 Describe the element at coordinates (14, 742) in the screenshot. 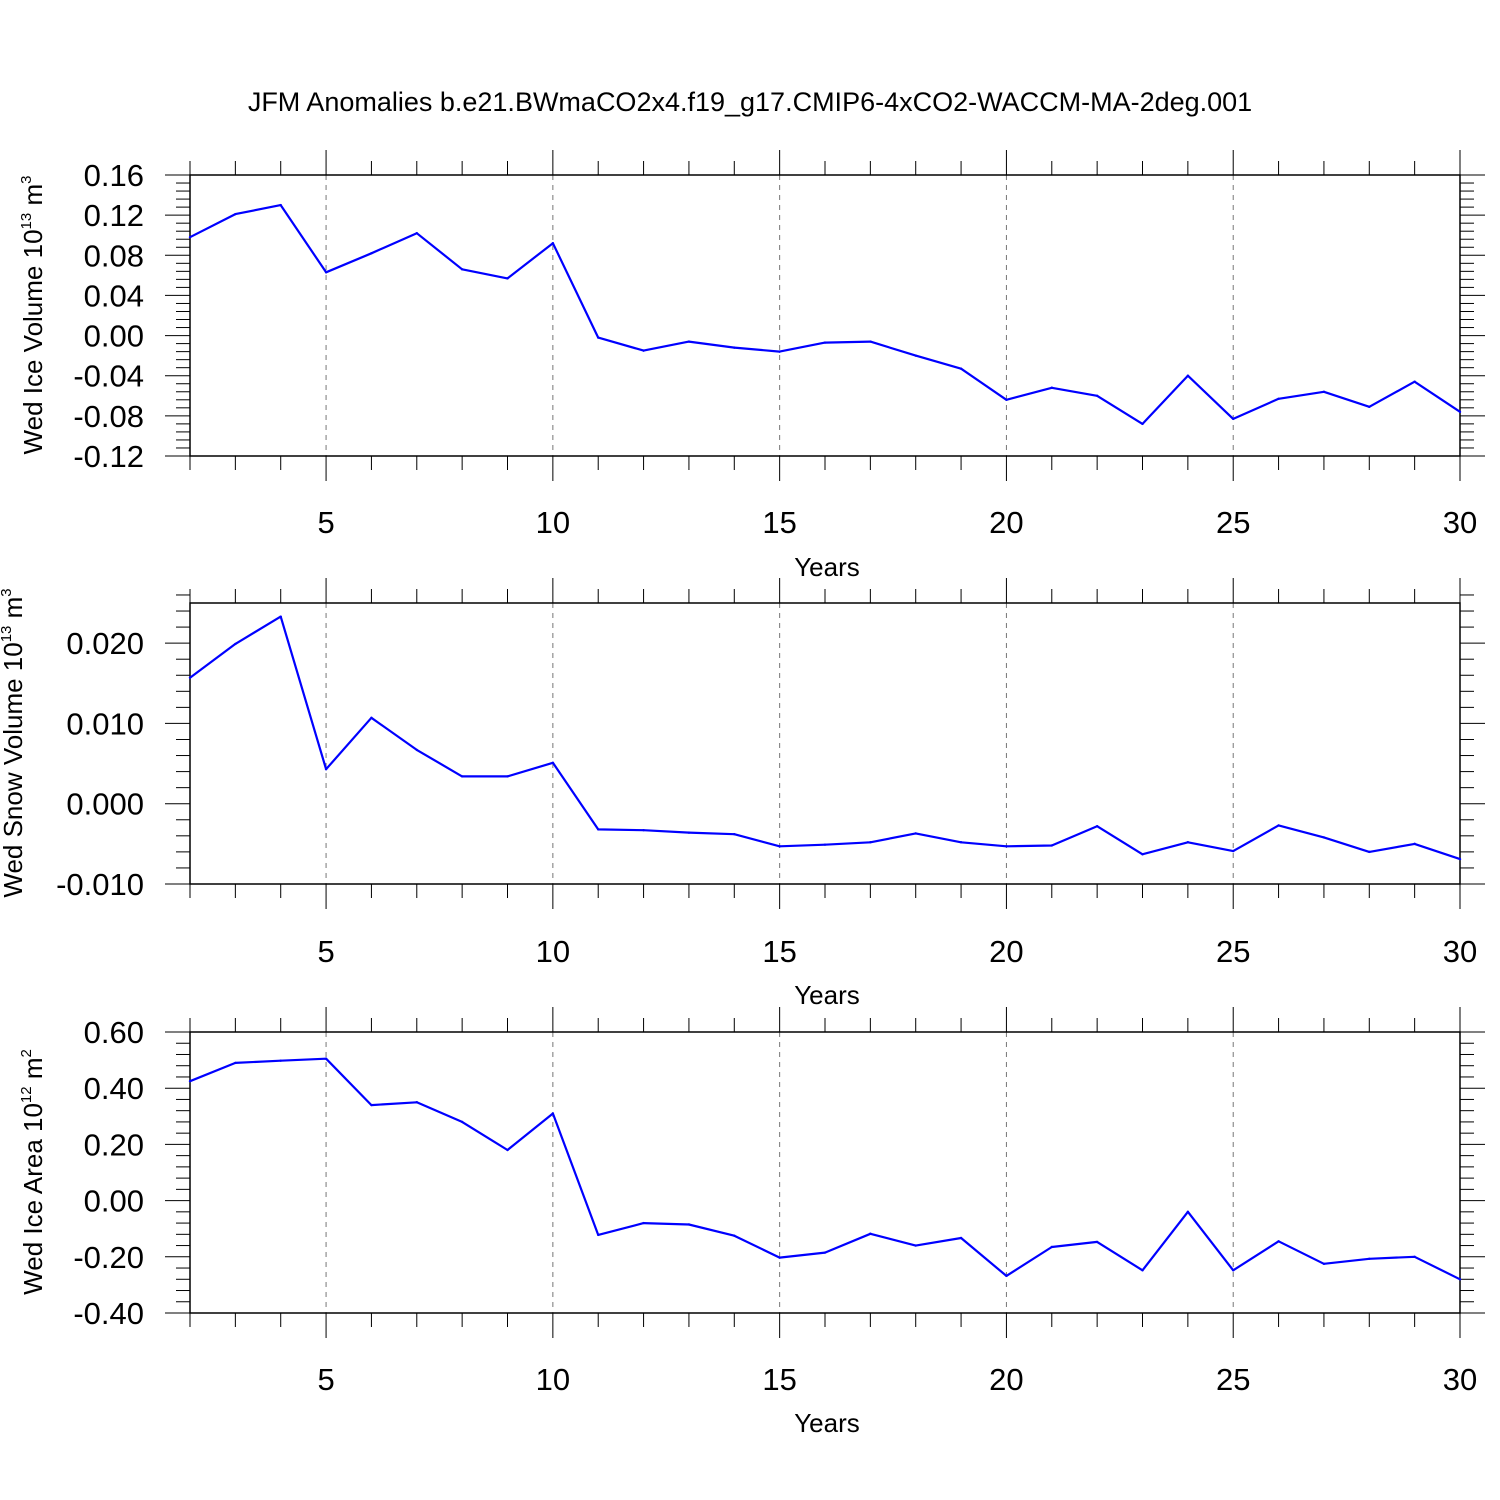

I see `y-axis-label: Wed Snow Volume 1013 m3` at that location.